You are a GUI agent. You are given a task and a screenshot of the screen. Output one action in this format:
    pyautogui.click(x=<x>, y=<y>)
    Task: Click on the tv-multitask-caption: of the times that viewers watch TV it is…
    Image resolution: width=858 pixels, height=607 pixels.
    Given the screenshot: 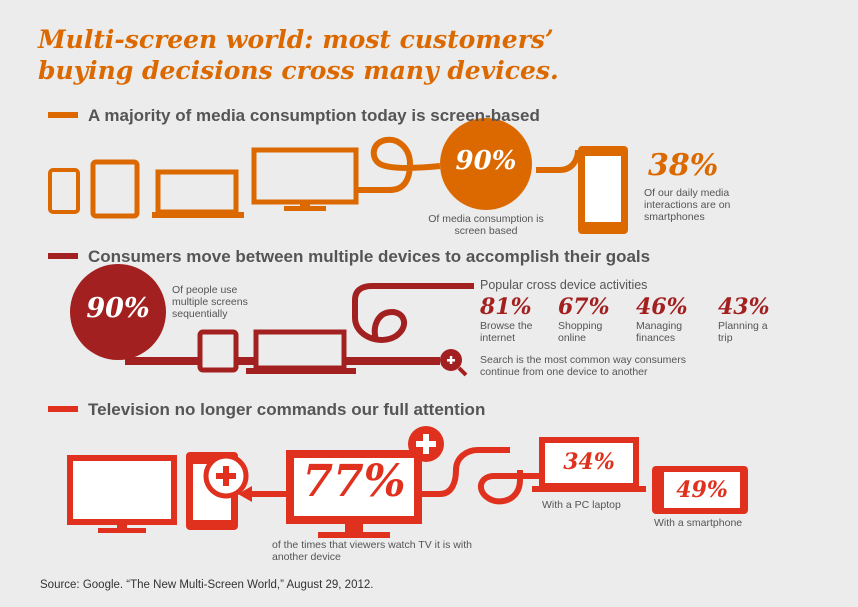 What is the action you would take?
    pyautogui.click(x=372, y=551)
    